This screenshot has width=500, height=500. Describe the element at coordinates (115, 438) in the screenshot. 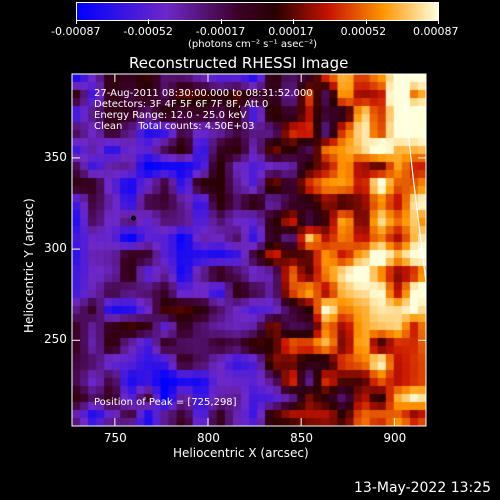

I see `x-tick-label: 750` at that location.